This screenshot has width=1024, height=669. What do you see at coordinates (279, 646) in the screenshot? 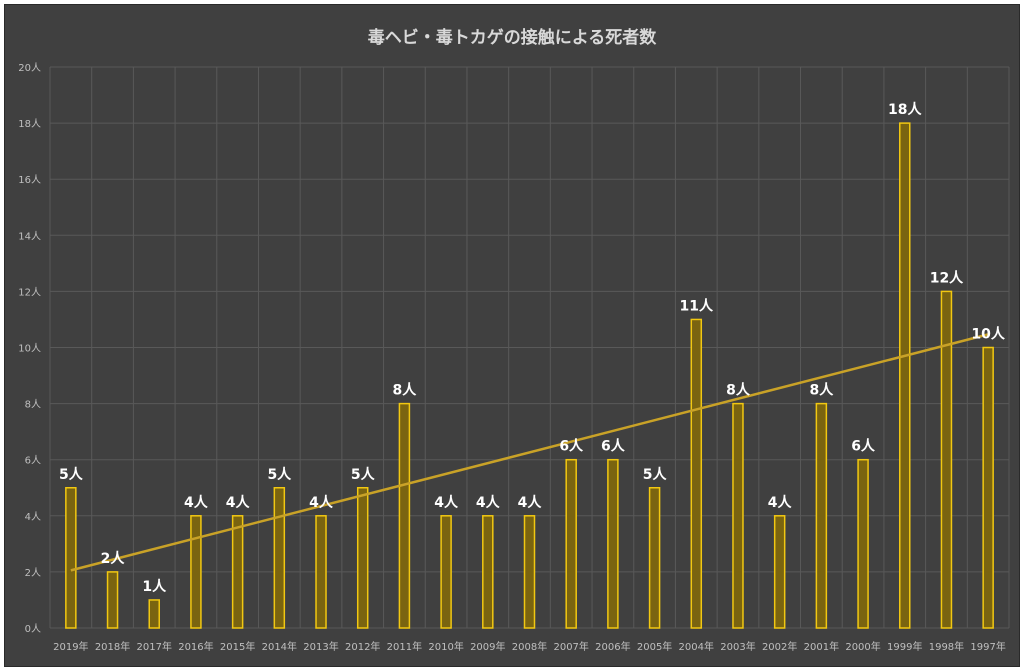
I see `x-tick-label: 2014年` at bounding box center [279, 646].